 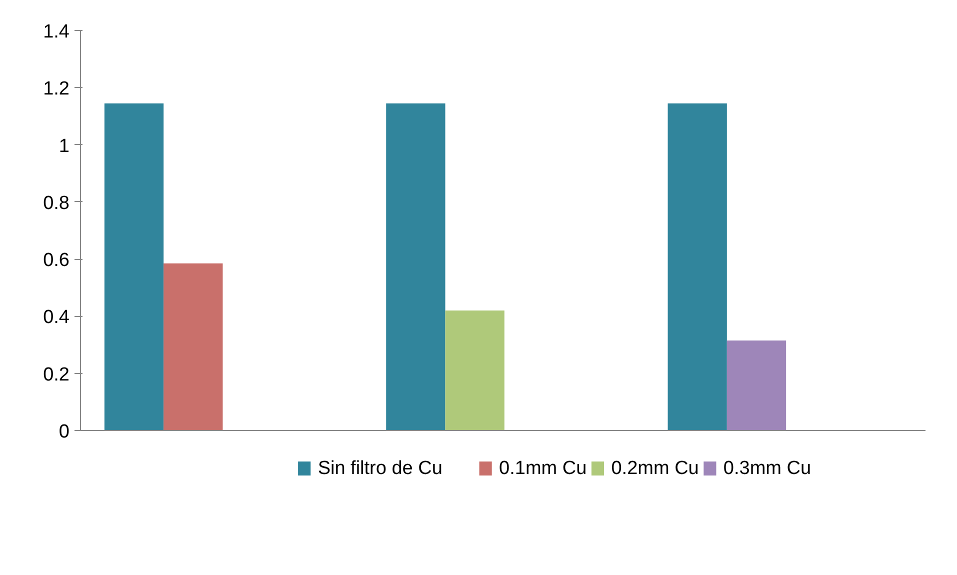 What do you see at coordinates (56, 375) in the screenshot?
I see `y-tick-label: 0.2` at bounding box center [56, 375].